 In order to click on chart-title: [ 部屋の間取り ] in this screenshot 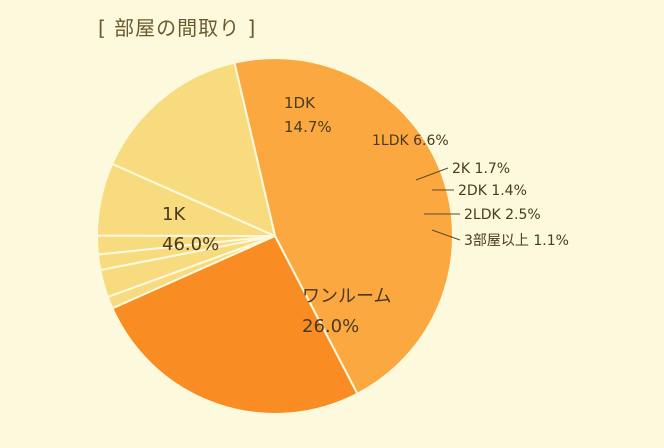, I will do `click(177, 28)`.